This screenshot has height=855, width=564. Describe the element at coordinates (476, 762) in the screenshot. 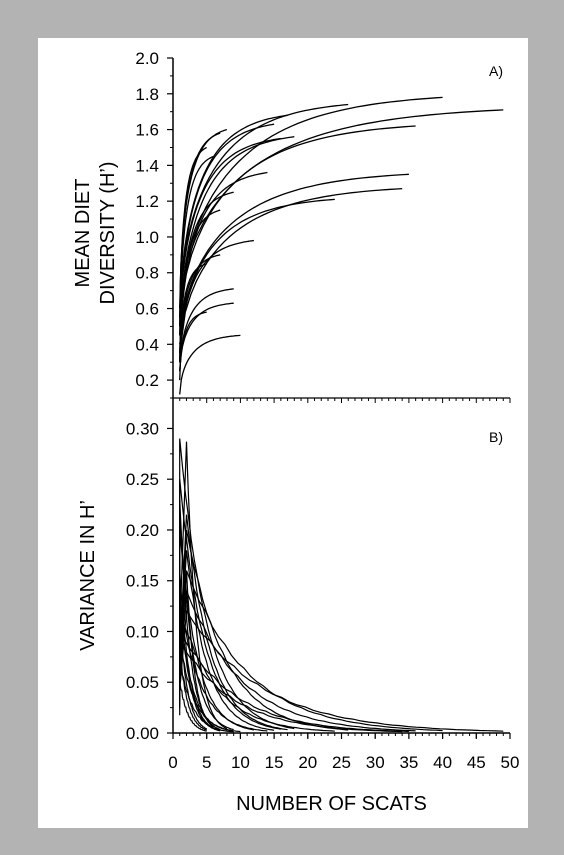

I see `x-tick-label: 45` at that location.